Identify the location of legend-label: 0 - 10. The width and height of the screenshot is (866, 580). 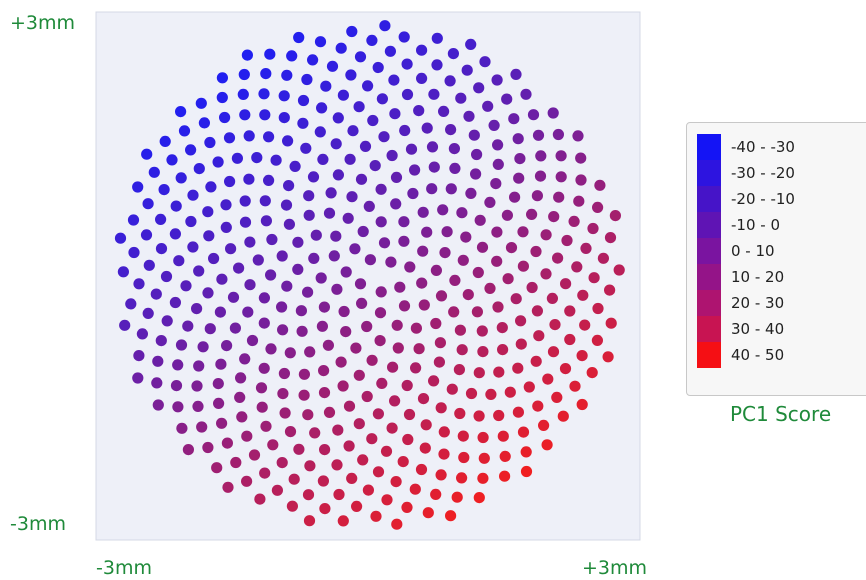
(753, 251).